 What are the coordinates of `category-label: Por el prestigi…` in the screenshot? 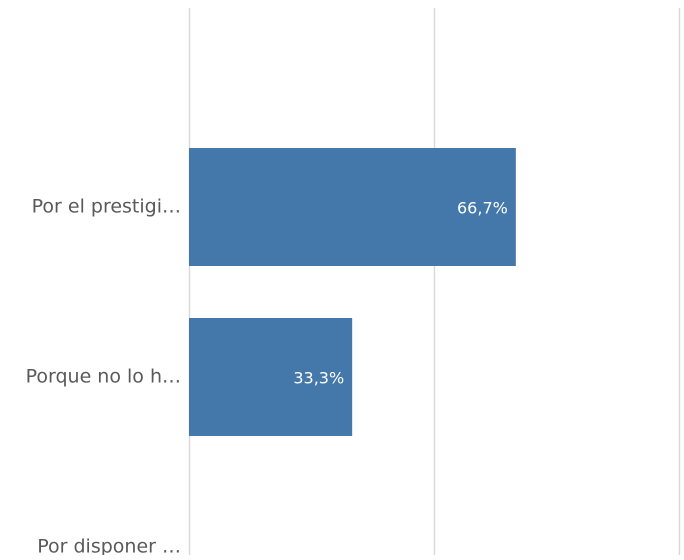 It's located at (106, 207).